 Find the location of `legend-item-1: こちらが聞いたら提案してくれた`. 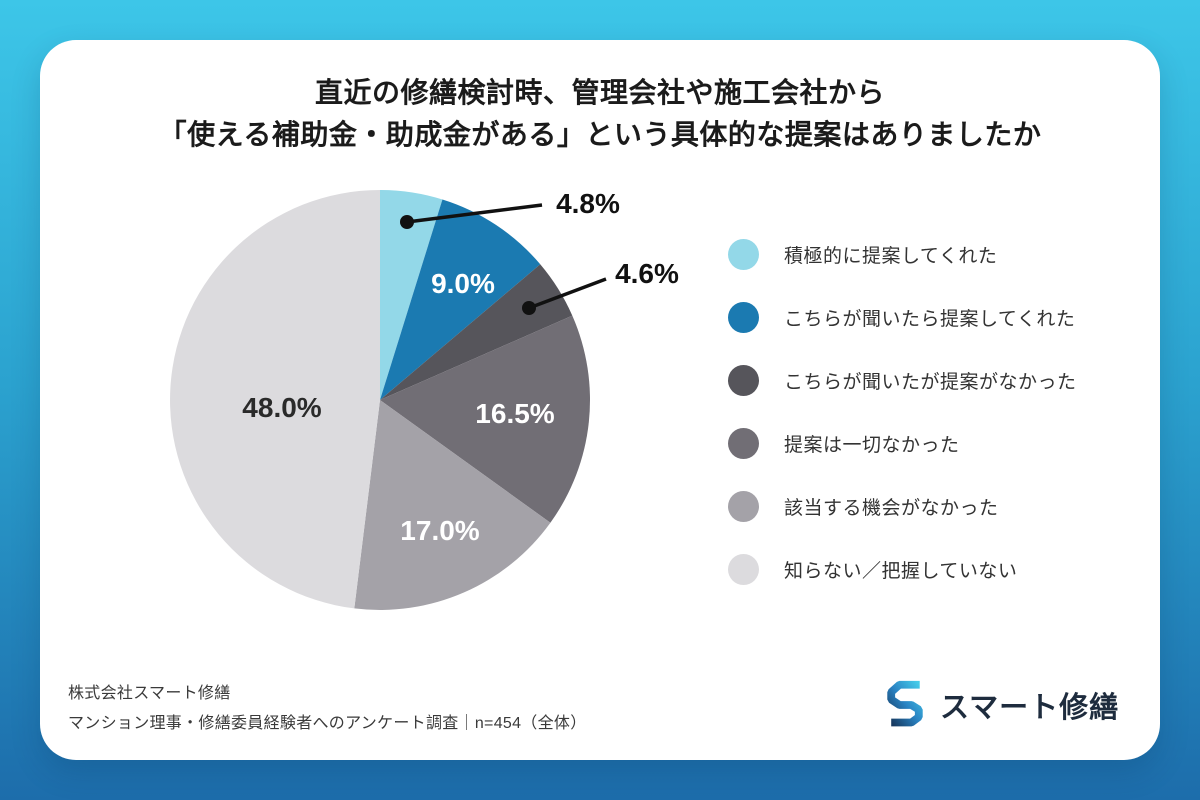

legend-item-1: こちらが聞いたら提案してくれた is located at coordinates (902, 317).